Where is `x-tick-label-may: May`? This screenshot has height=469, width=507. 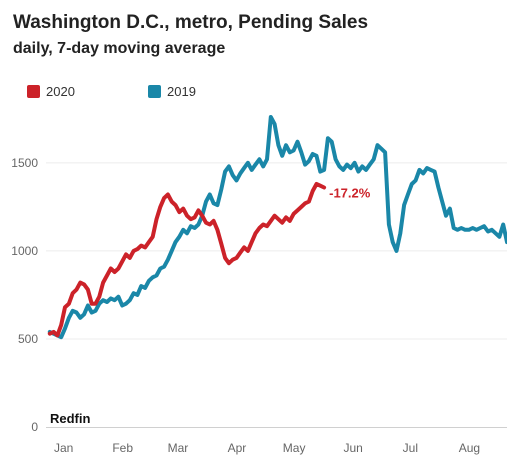 x-tick-label-may: May is located at coordinates (294, 448).